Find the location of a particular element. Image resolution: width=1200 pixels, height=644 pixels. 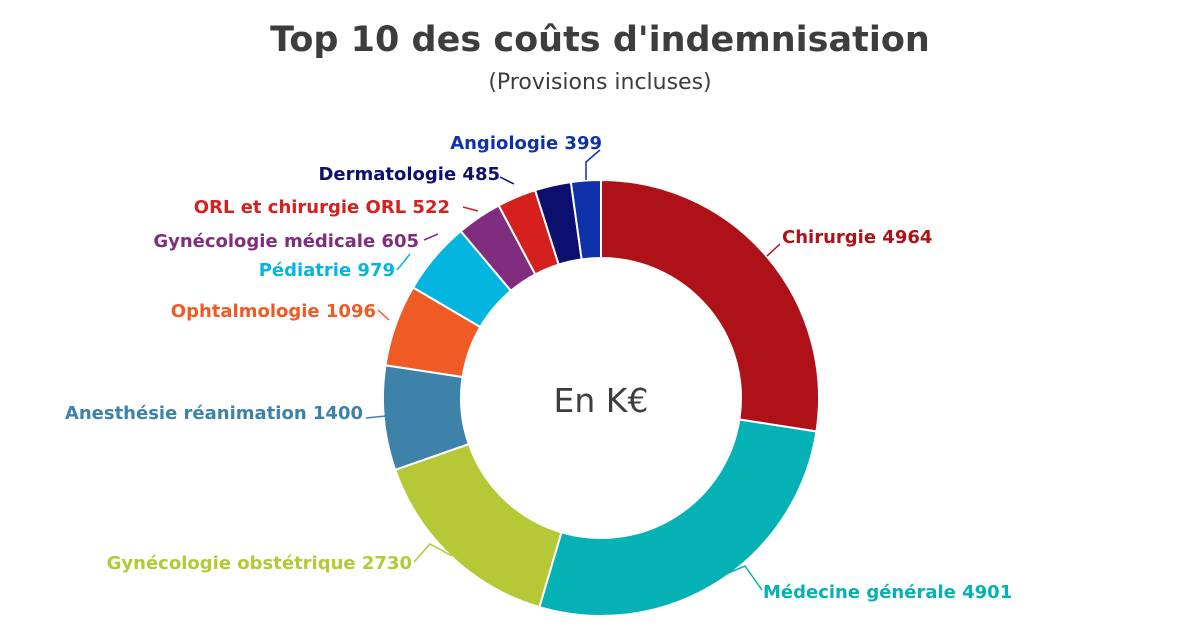

data-label: ORL et chirurgie ORL 522 is located at coordinates (322, 207).